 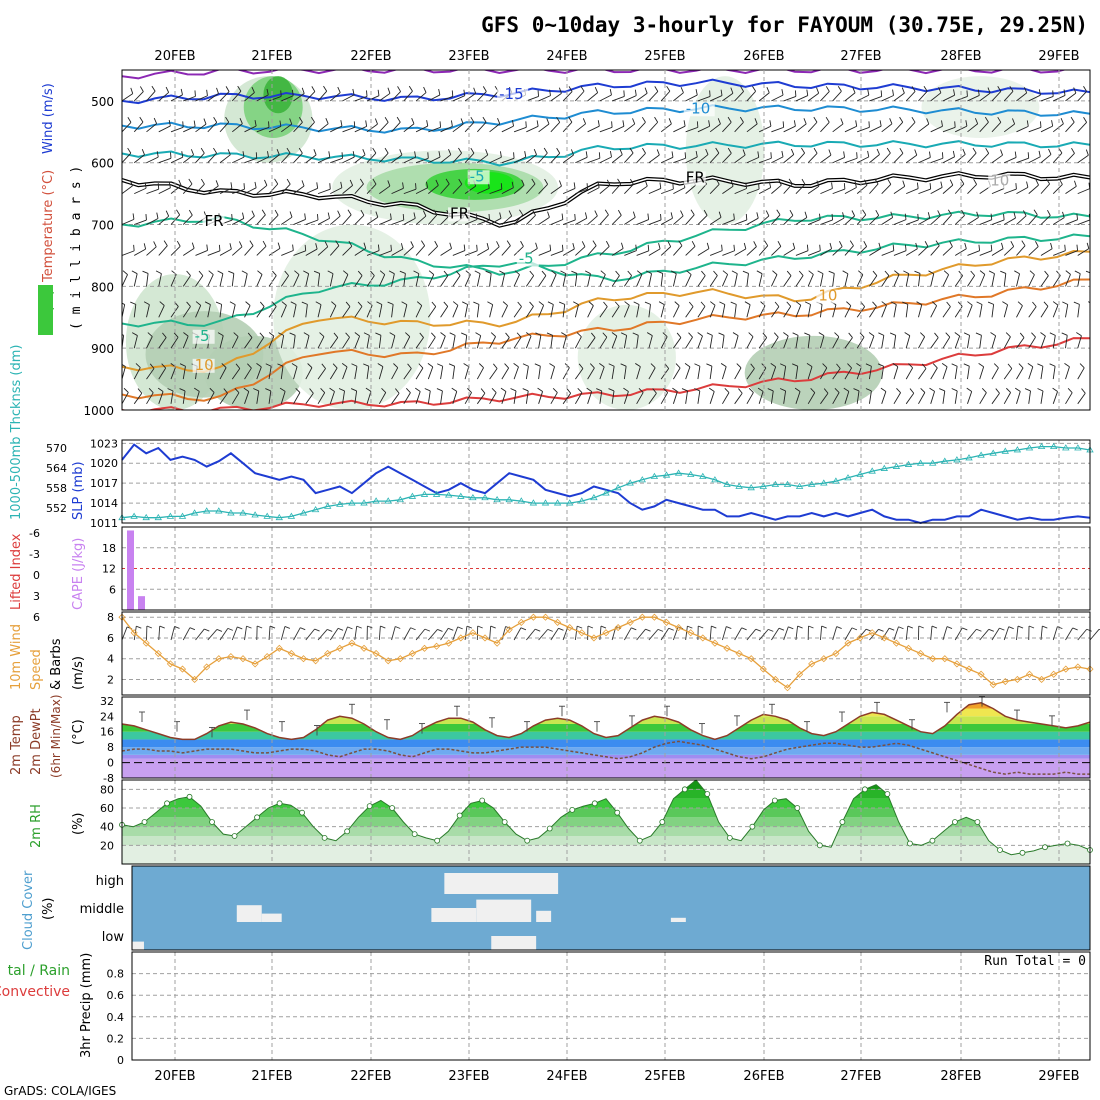 What do you see at coordinates (611, 908) in the screenshot?
I see `cloud-frame` at bounding box center [611, 908].